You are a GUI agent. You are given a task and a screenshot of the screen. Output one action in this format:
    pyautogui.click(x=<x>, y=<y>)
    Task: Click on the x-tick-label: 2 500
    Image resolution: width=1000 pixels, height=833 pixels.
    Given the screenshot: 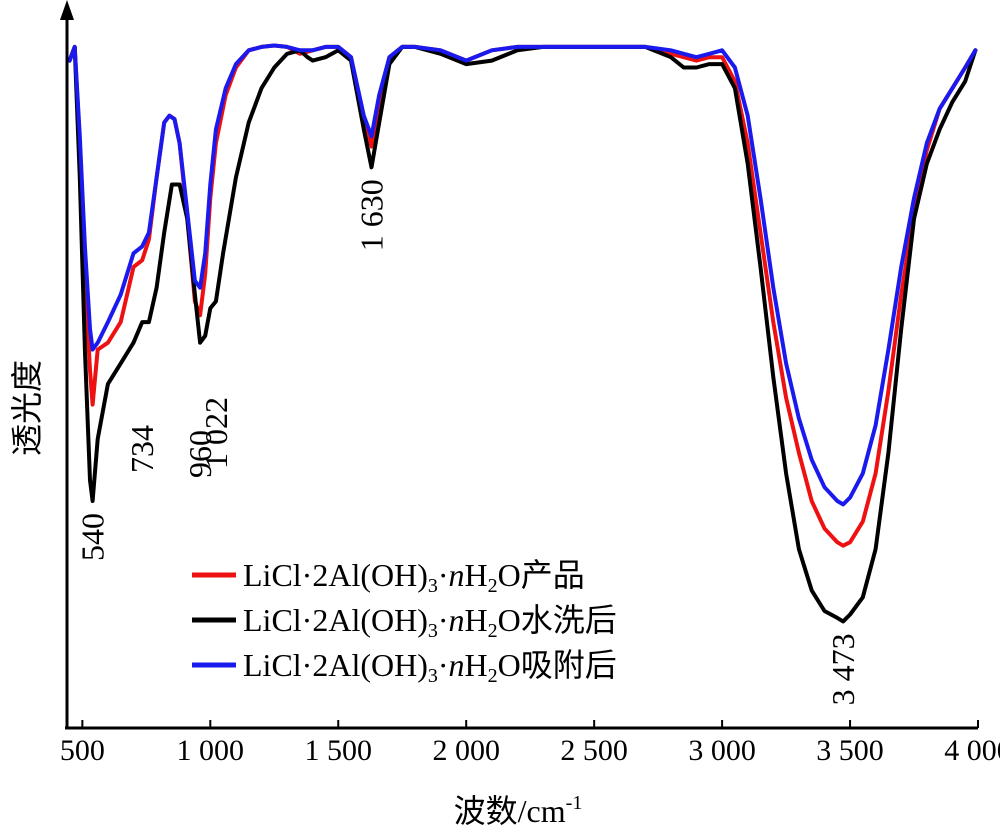 What is the action you would take?
    pyautogui.click(x=594, y=750)
    